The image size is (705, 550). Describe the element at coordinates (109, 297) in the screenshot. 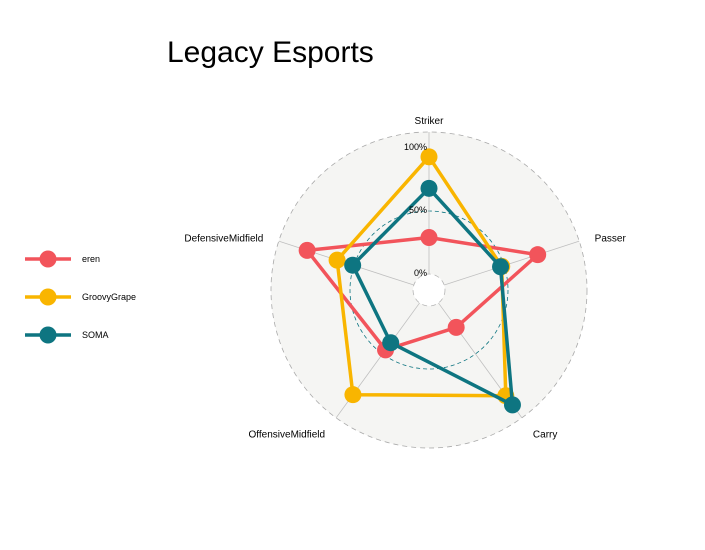

I see `legend-label-GroovyGrape: GroovyGrape` at that location.